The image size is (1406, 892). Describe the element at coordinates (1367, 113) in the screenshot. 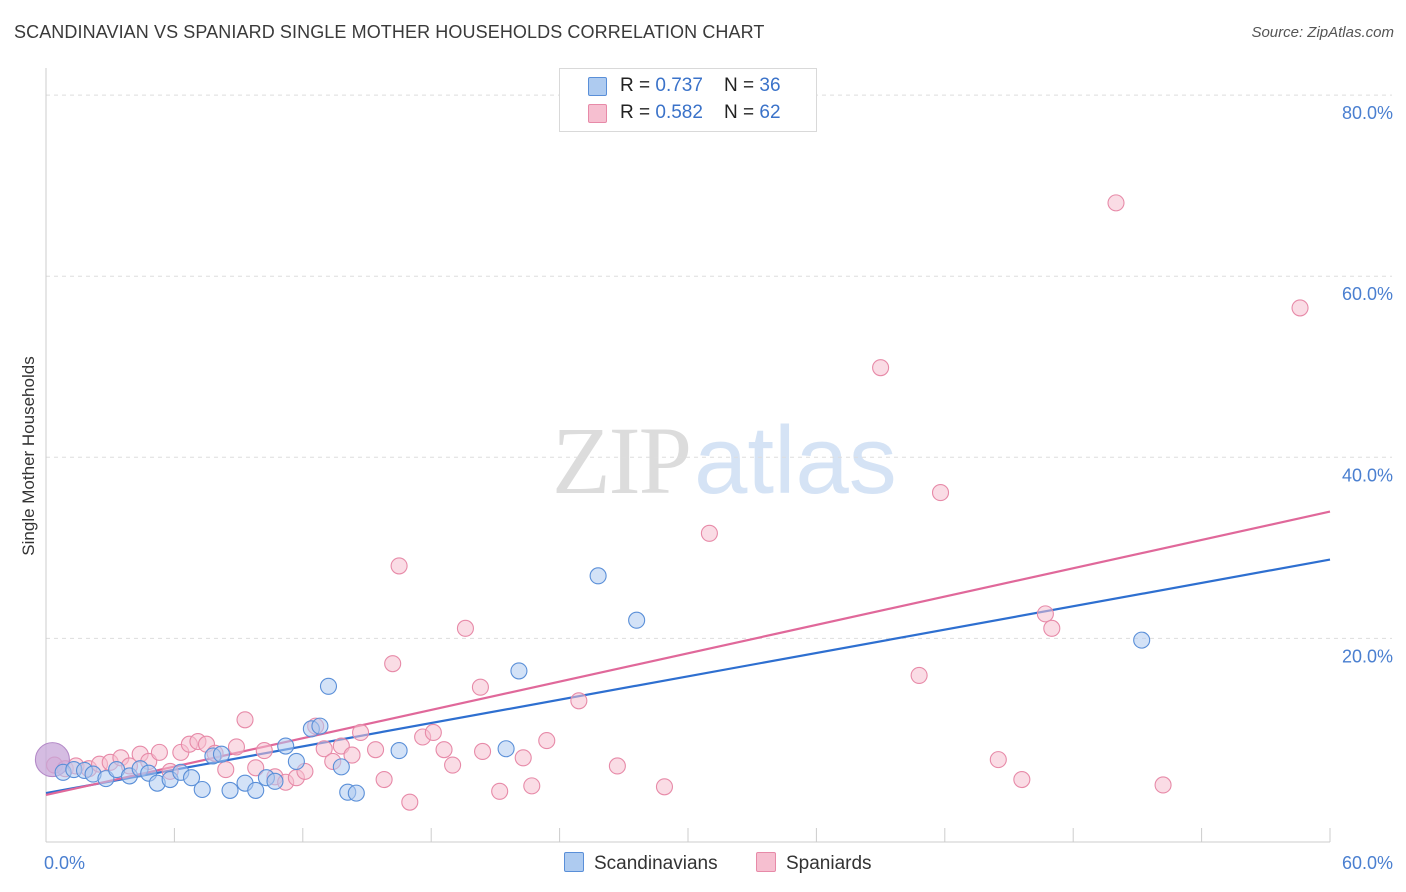

I see `y-tick-label: 80.0%` at that location.